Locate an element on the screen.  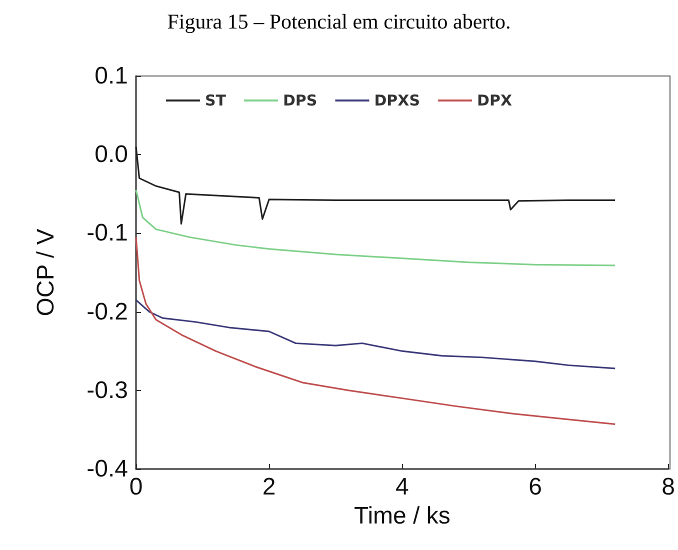
legend-label: ST is located at coordinates (215, 101).